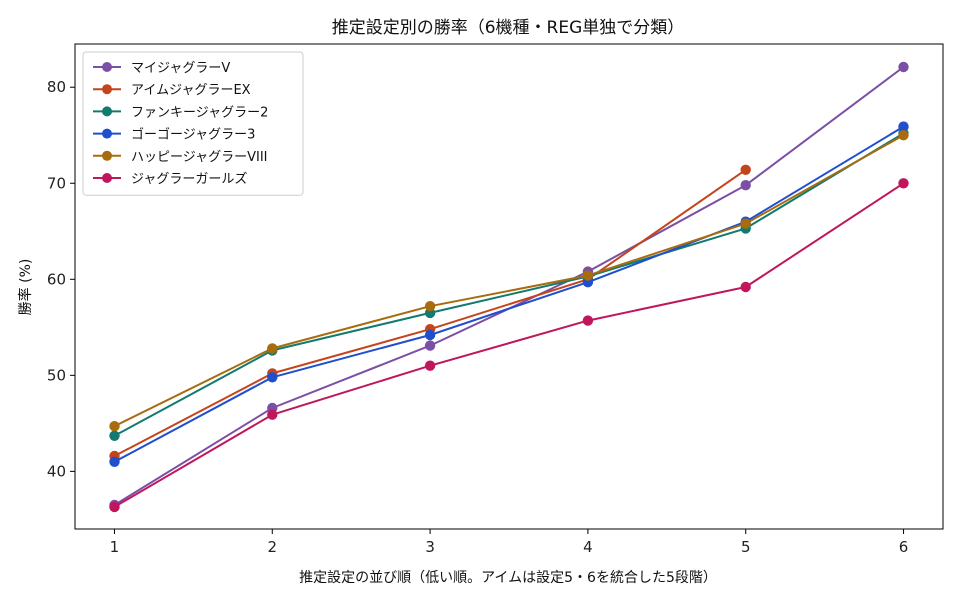 This screenshot has width=960, height=600. I want to click on legend-box, so click(193, 123).